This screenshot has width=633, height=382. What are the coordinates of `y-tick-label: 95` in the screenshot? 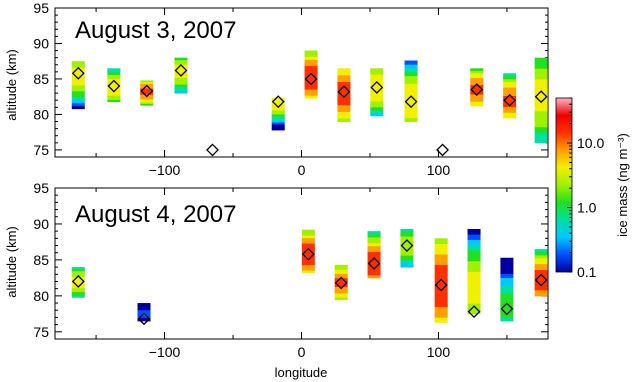 It's located at (41, 188).